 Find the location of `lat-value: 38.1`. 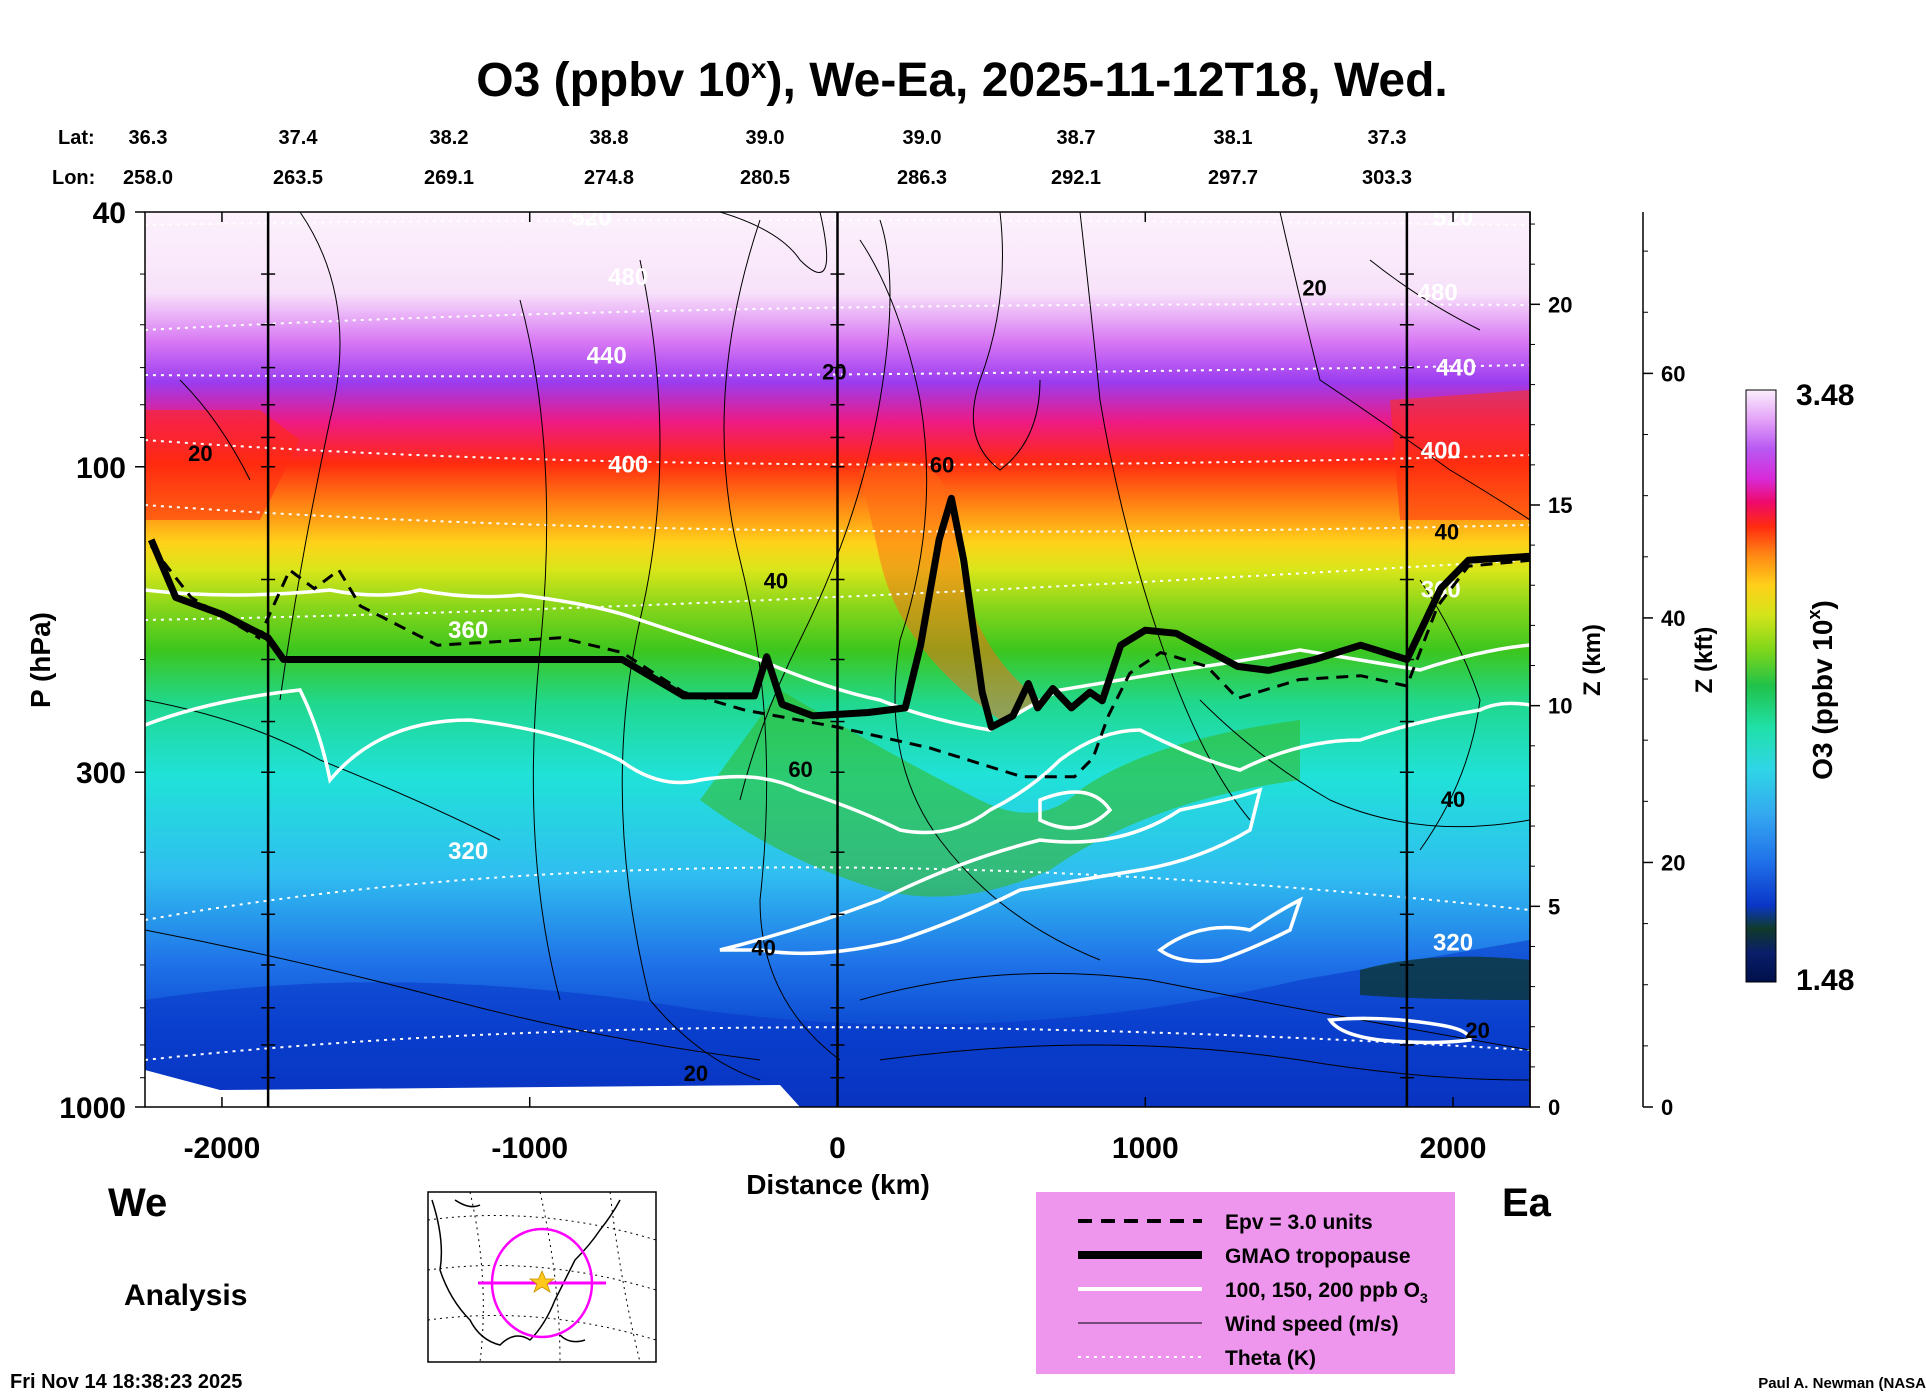

lat-value: 38.1 is located at coordinates (1233, 138).